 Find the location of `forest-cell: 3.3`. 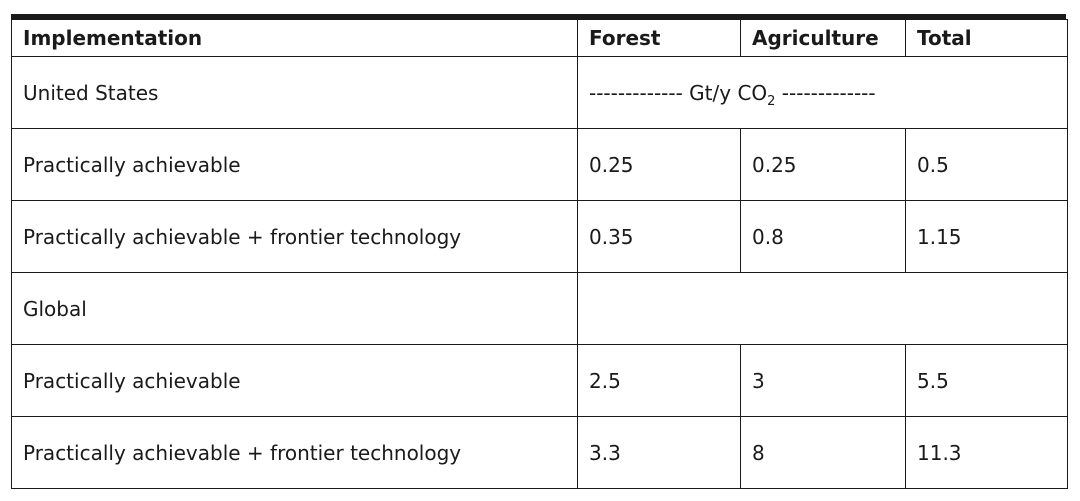

forest-cell: 3.3 is located at coordinates (659, 452).